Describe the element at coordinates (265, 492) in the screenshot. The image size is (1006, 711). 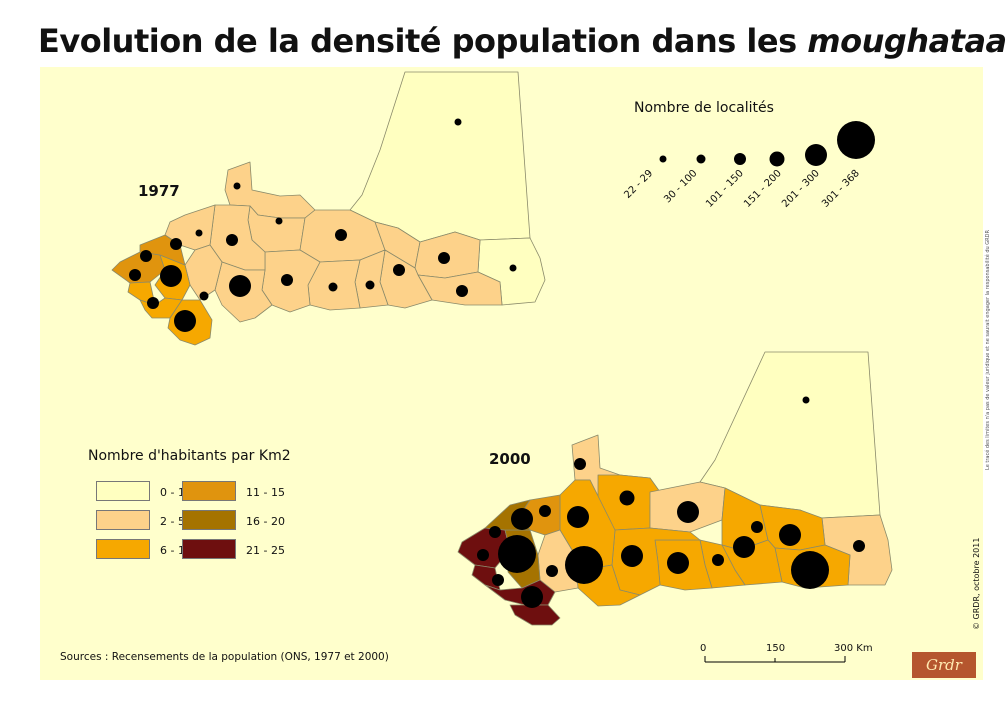
I see `legend-label-3: 11 - 15` at that location.